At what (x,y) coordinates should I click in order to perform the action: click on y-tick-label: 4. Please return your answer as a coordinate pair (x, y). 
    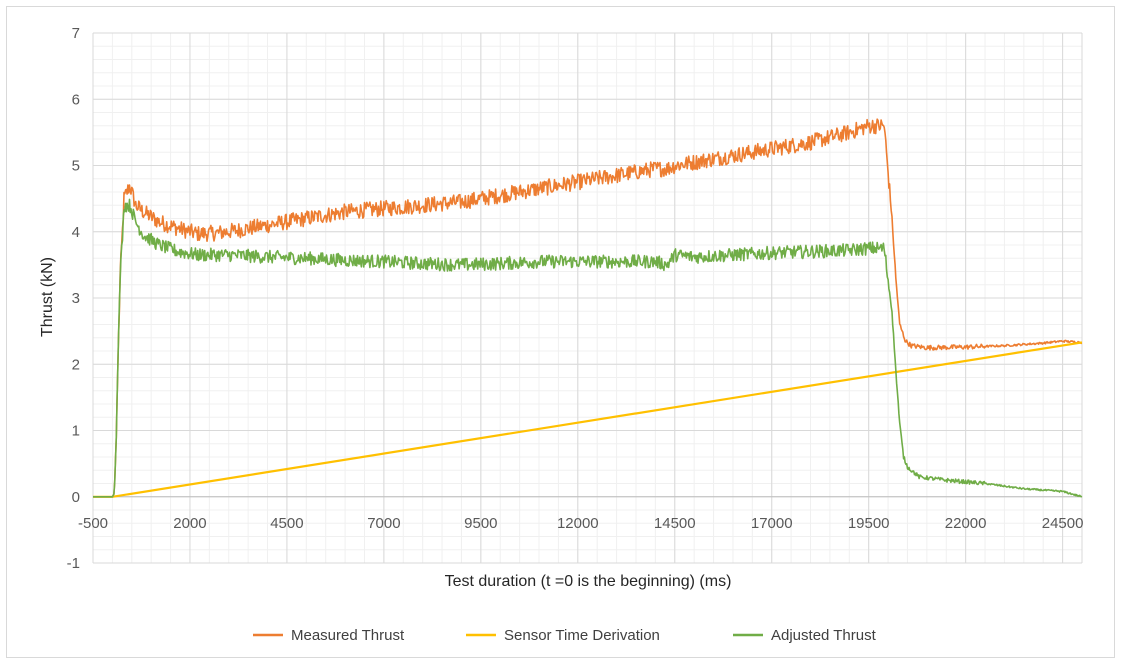
    Looking at the image, I should click on (76, 232).